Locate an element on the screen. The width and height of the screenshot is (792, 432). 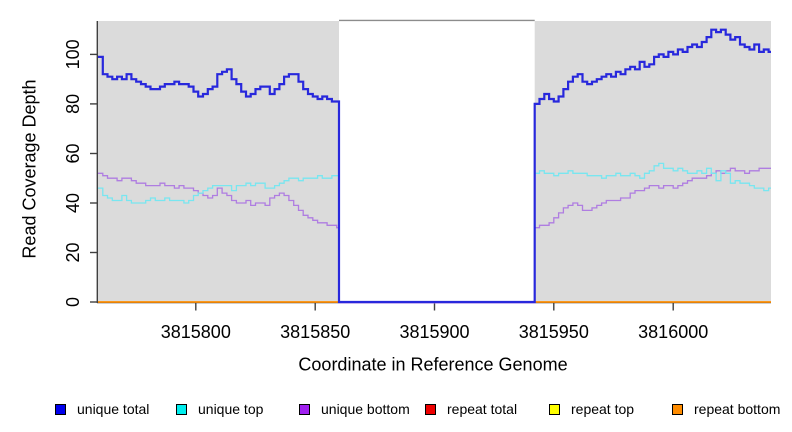
y-axis-title: Read Coverage Depth is located at coordinates (29, 169).